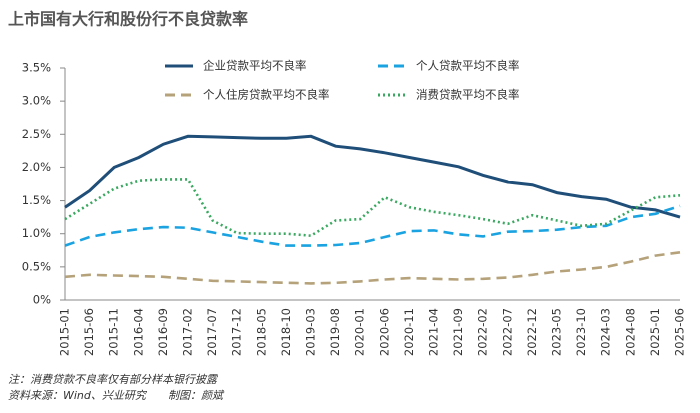  What do you see at coordinates (468, 95) in the screenshot?
I see `legend-label: 消费贷款平均不良率` at bounding box center [468, 95].